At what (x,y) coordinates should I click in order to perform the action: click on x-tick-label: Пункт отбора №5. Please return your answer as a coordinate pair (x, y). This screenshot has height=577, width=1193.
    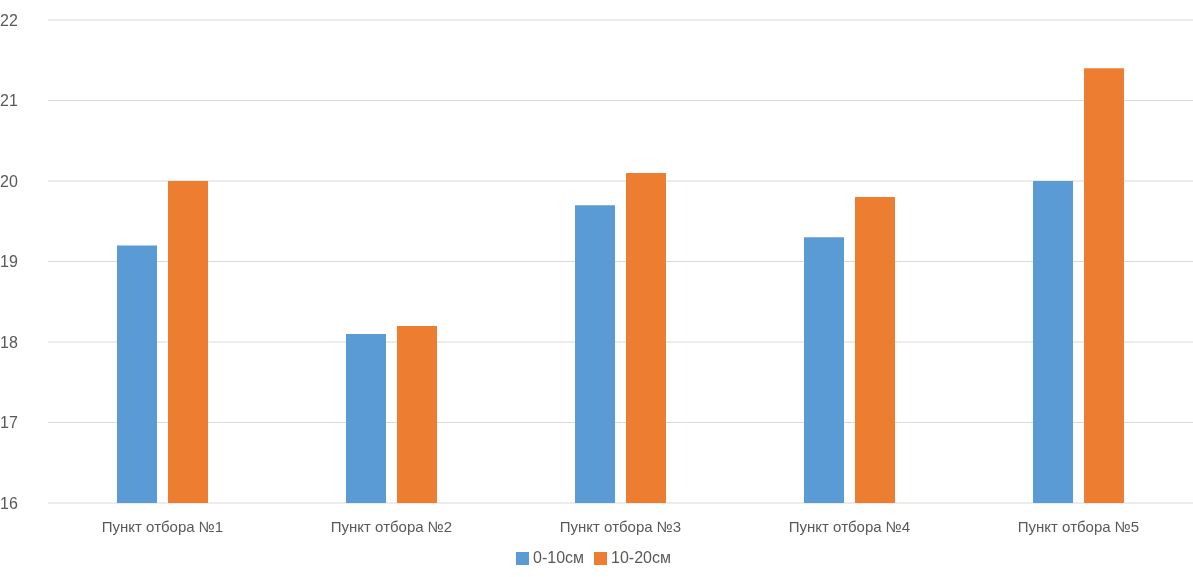
    Looking at the image, I should click on (1078, 526).